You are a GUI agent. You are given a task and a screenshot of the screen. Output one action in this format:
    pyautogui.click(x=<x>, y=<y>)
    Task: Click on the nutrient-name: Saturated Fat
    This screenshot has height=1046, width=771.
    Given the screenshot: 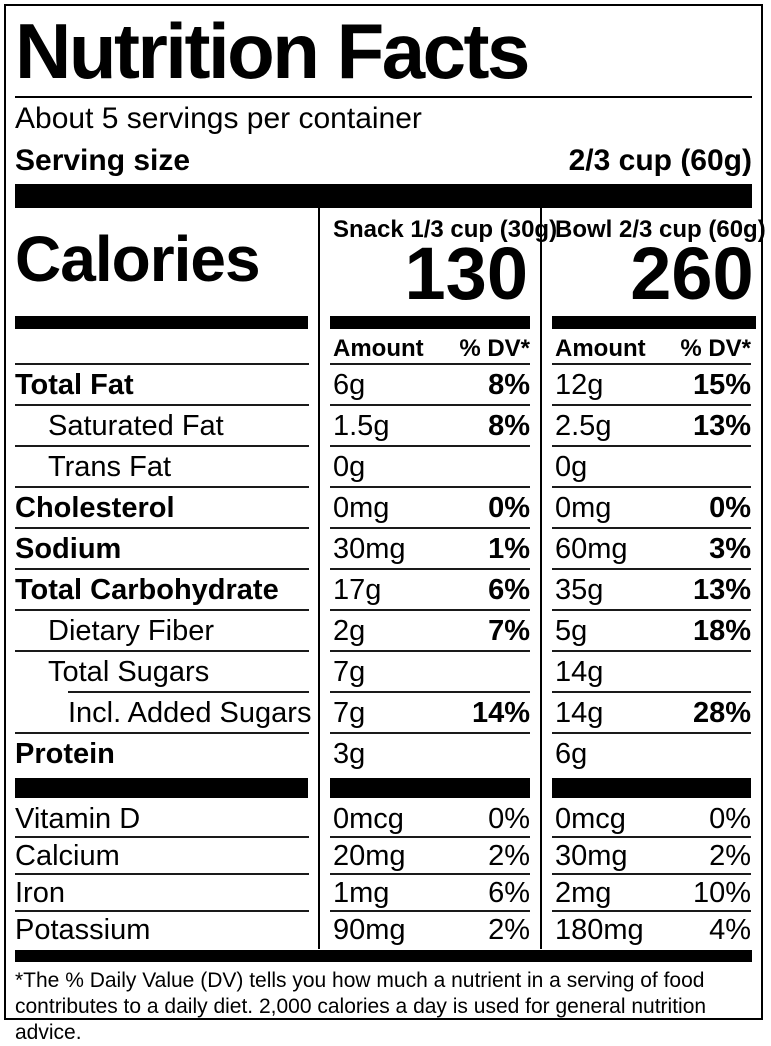 What is the action you would take?
    pyautogui.click(x=136, y=426)
    